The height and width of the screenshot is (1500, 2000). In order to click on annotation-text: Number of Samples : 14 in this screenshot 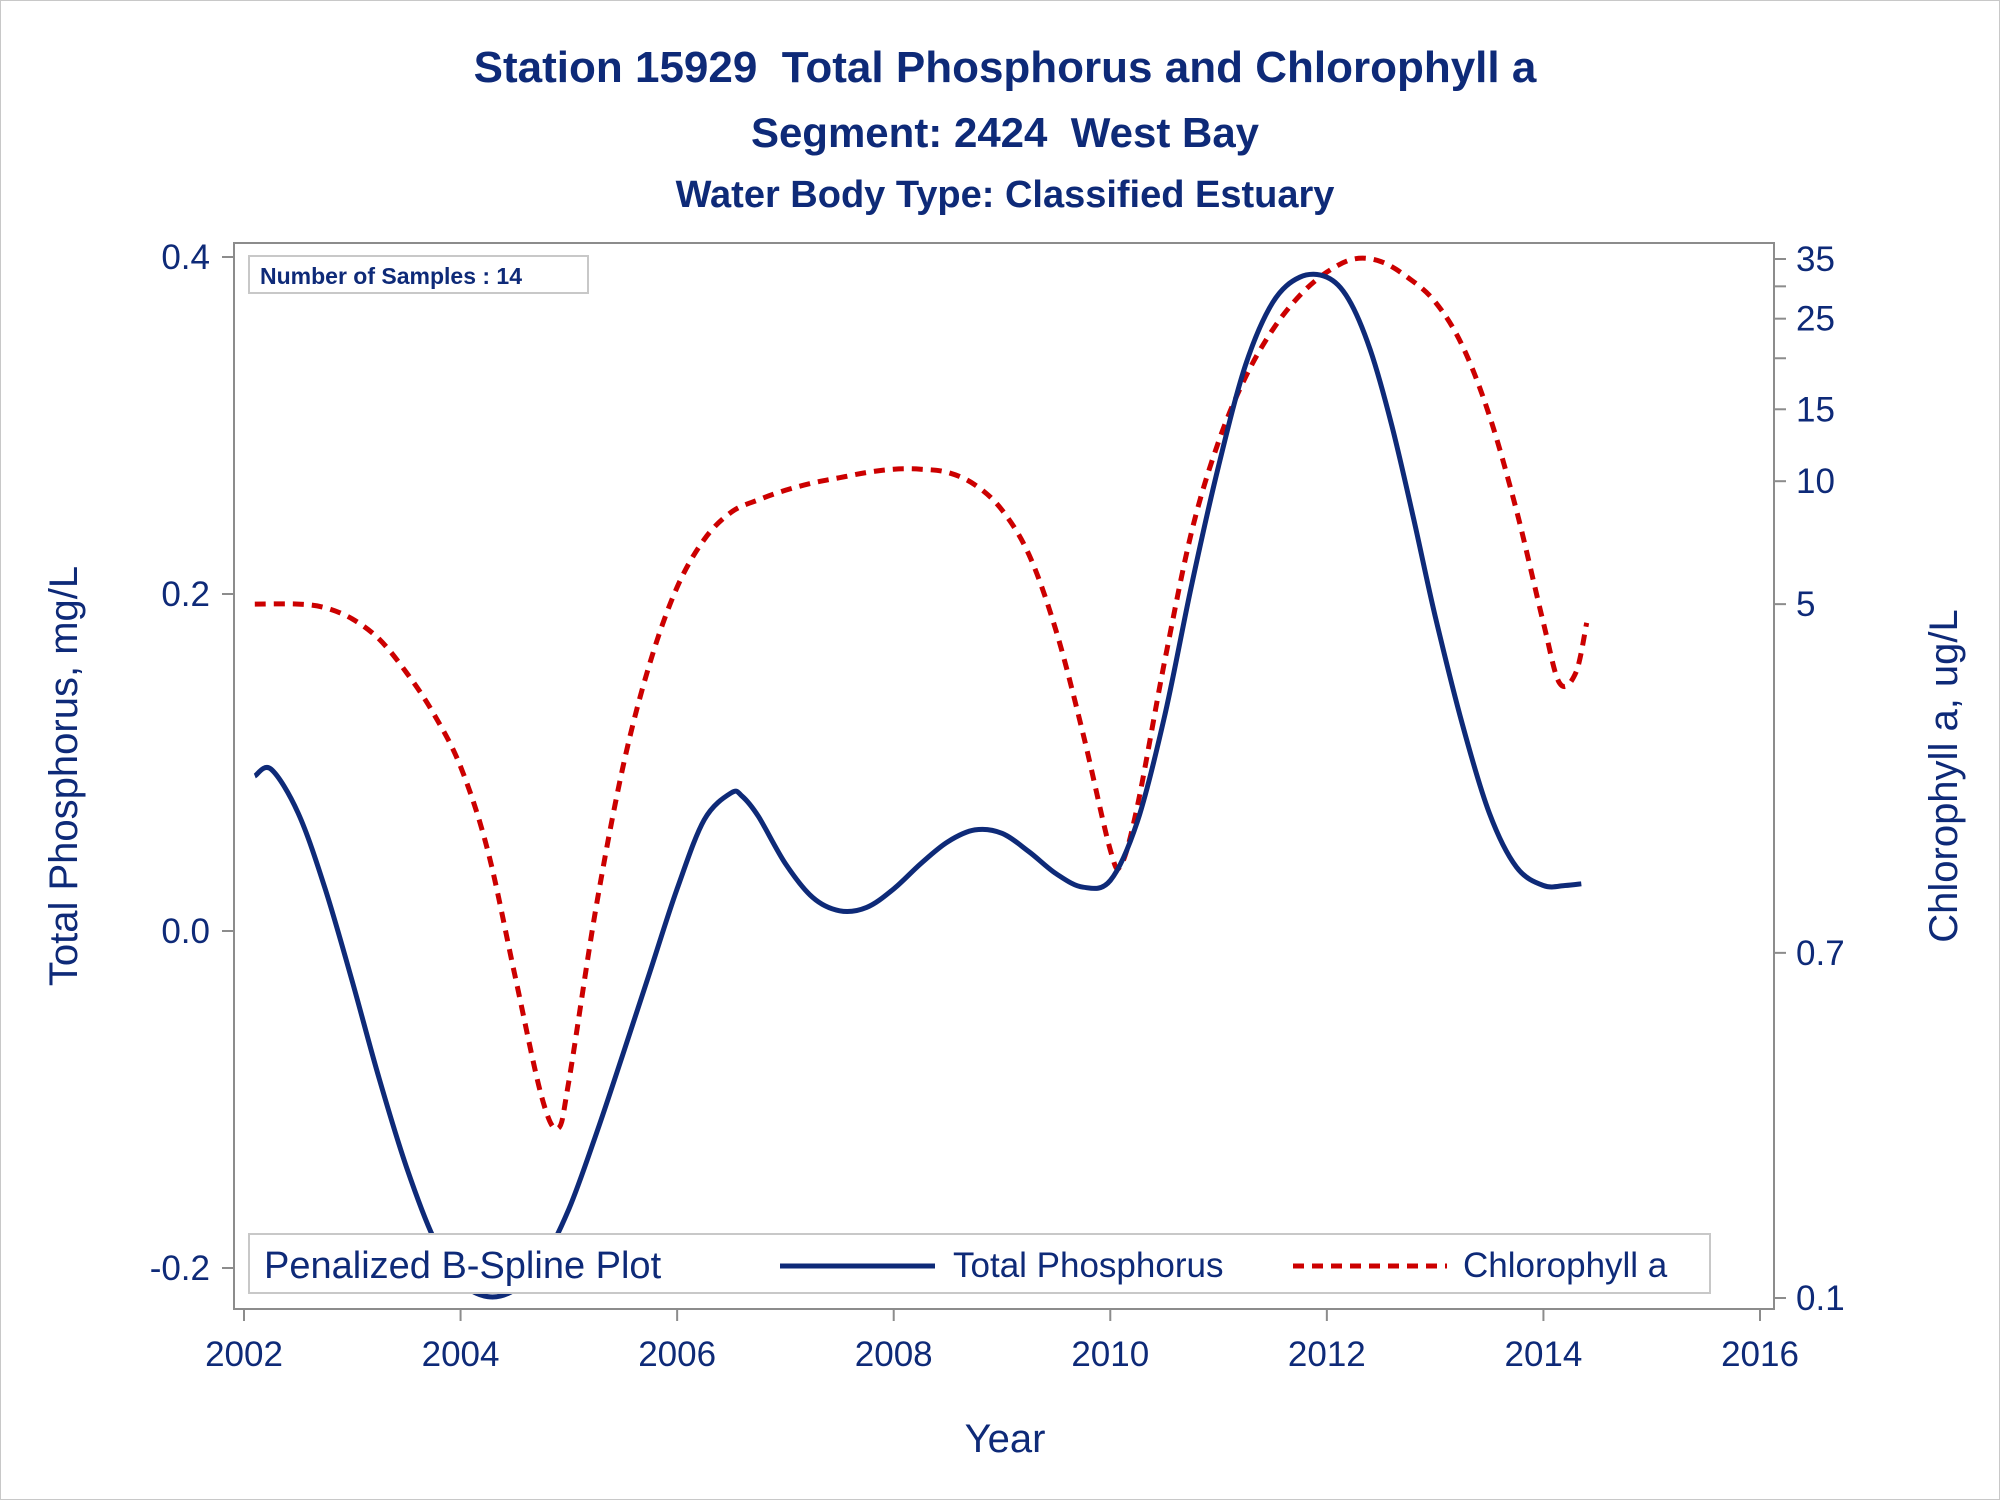, I will do `click(391, 276)`.